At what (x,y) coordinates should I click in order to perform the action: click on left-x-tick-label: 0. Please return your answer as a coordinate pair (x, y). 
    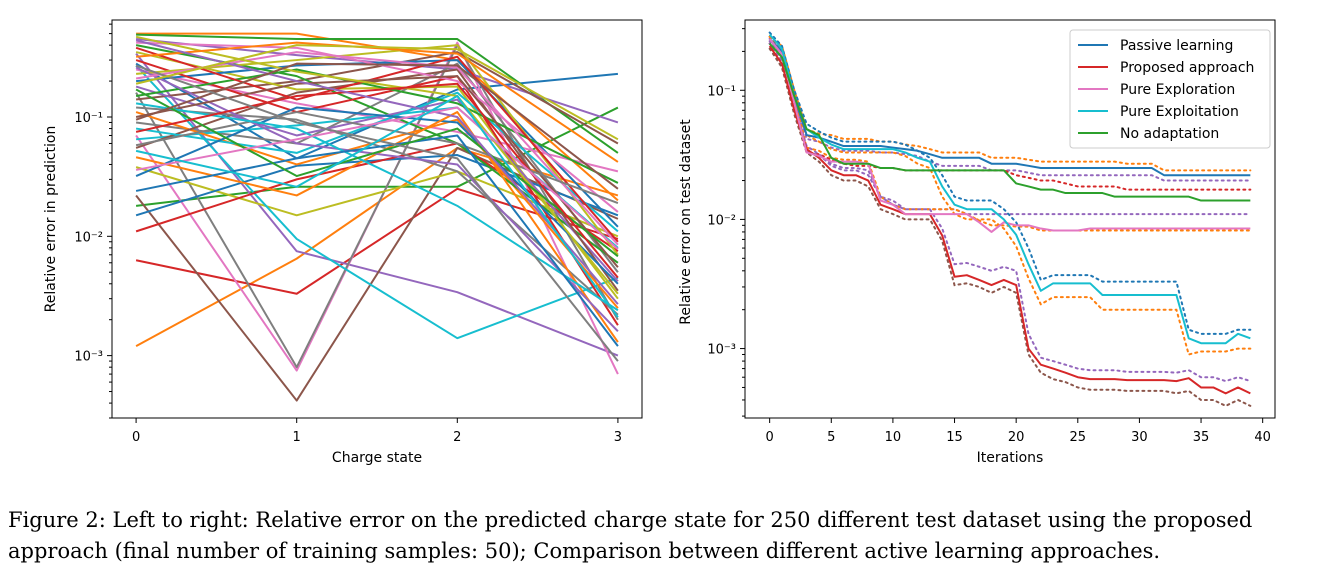
    Looking at the image, I should click on (136, 437).